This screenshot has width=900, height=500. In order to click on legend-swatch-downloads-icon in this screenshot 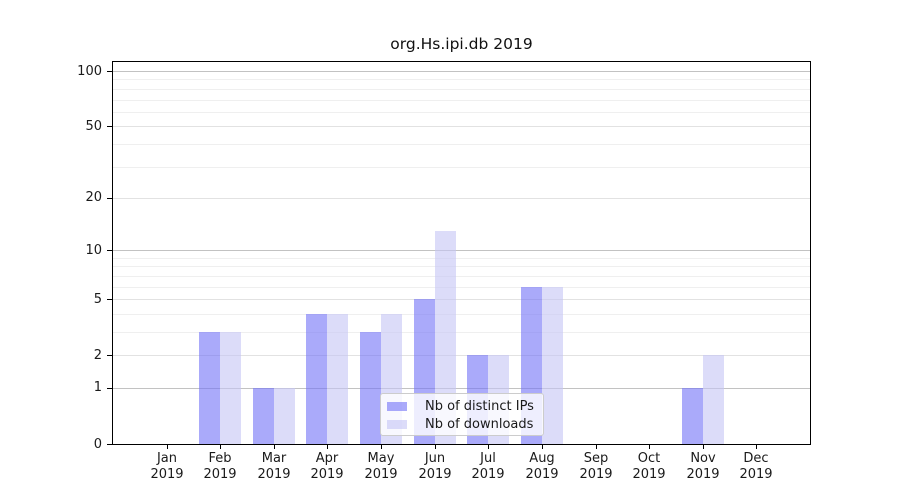, I will do `click(397, 424)`.